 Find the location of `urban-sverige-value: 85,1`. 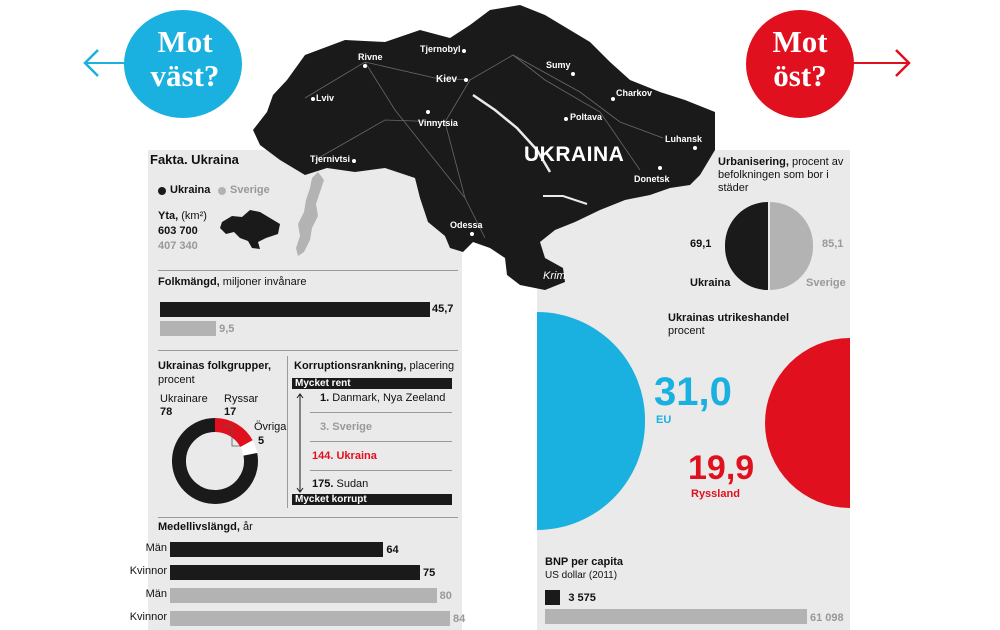

urban-sverige-value: 85,1 is located at coordinates (833, 244).